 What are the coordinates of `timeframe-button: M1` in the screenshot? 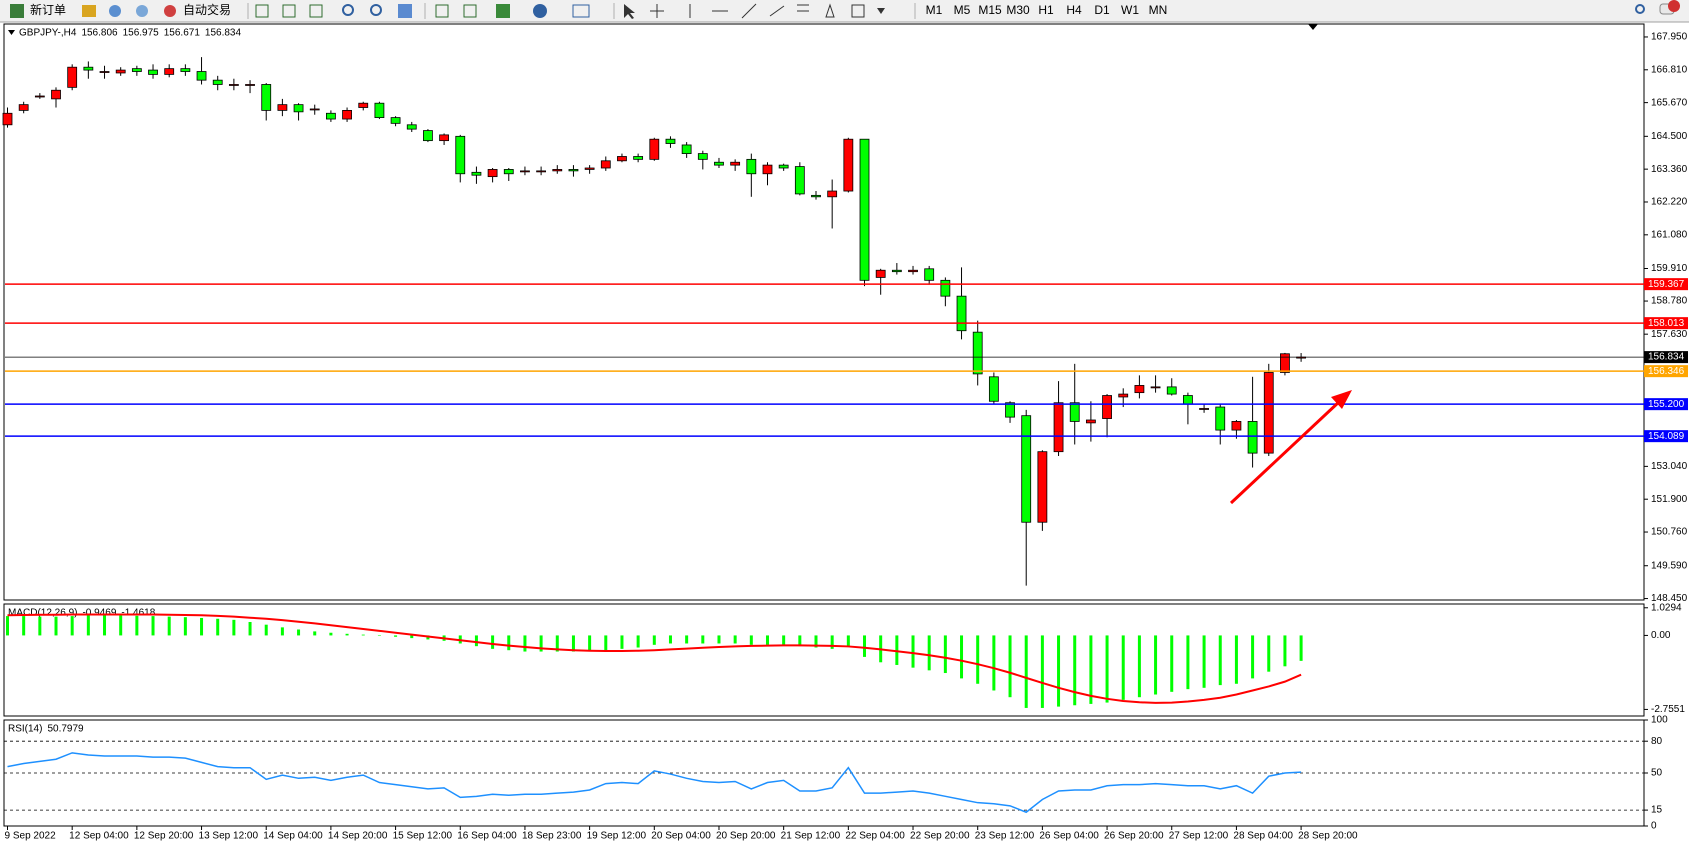 It's located at (934, 10).